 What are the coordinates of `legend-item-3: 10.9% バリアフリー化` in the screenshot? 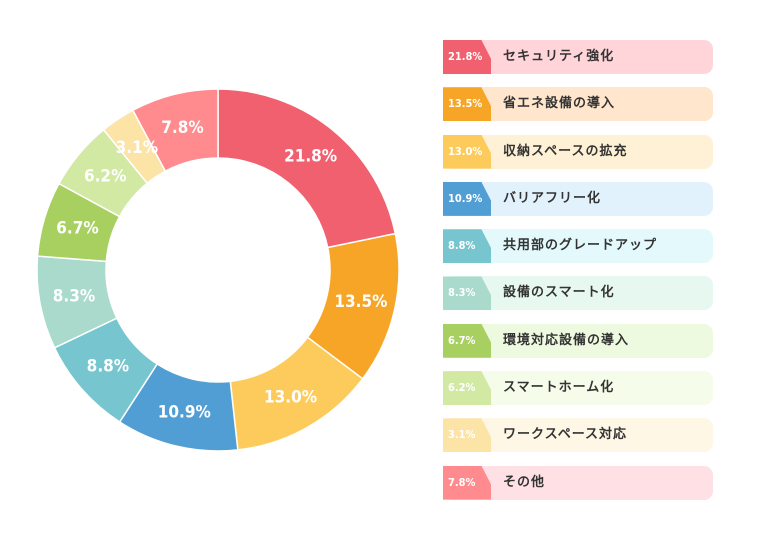 It's located at (578, 198).